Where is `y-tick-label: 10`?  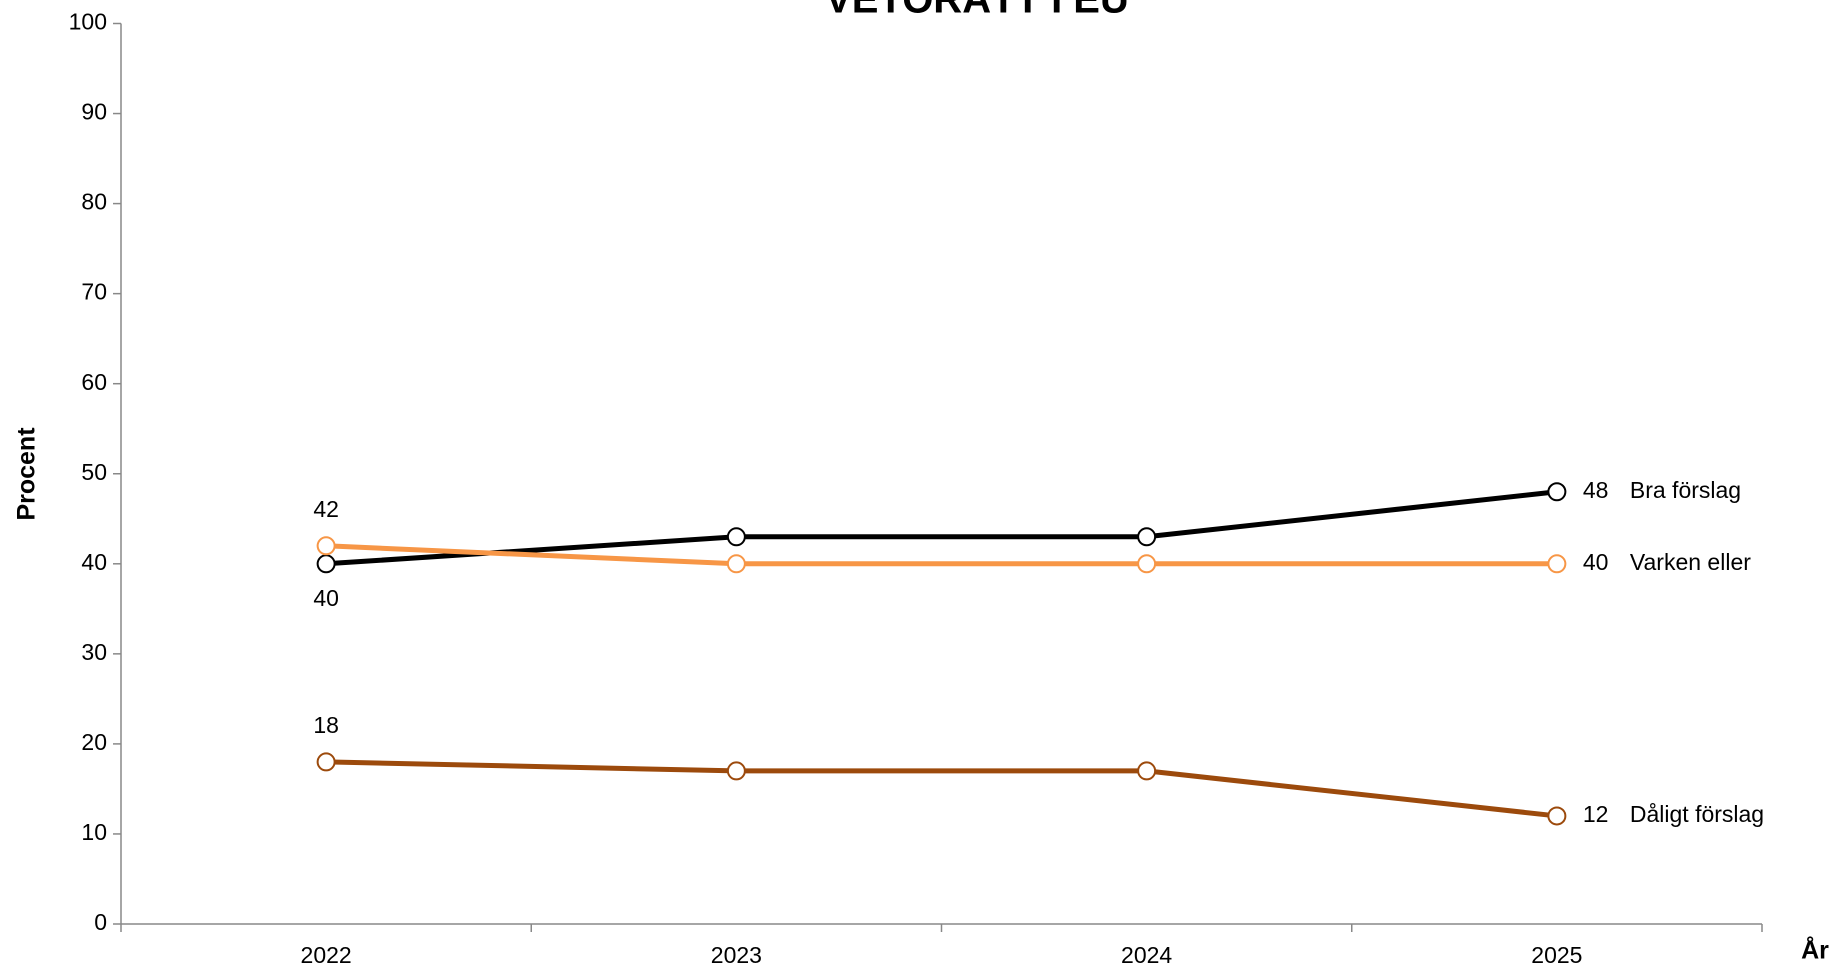 y-tick-label: 10 is located at coordinates (94, 832).